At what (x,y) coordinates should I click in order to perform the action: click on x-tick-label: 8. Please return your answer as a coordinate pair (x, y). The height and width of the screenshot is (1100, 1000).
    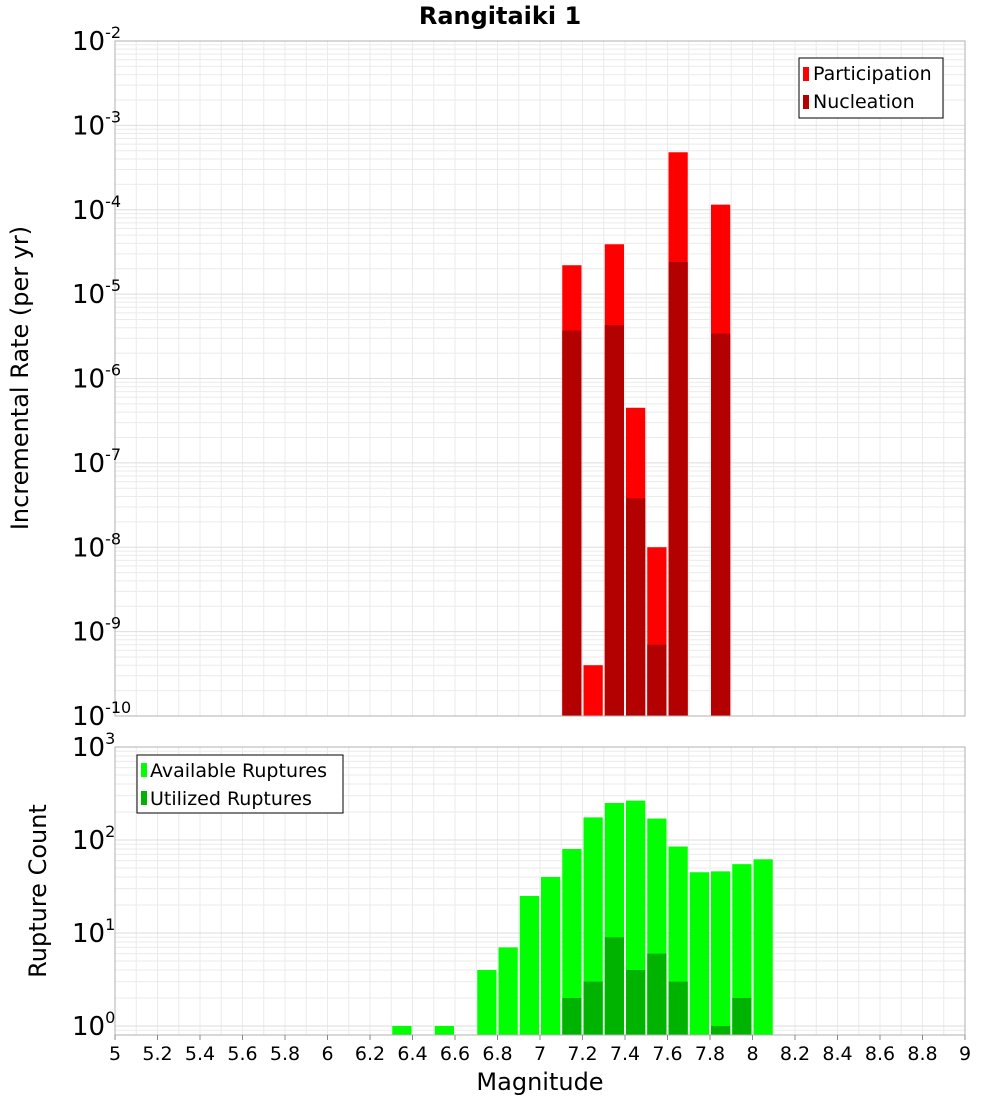
    Looking at the image, I should click on (752, 1054).